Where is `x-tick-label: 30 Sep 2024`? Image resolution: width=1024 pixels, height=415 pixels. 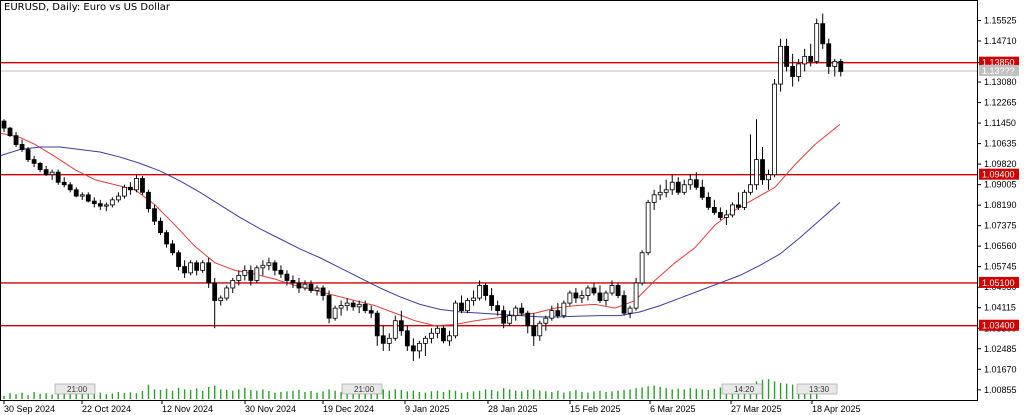
x-tick-label: 30 Sep 2024 is located at coordinates (29, 409).